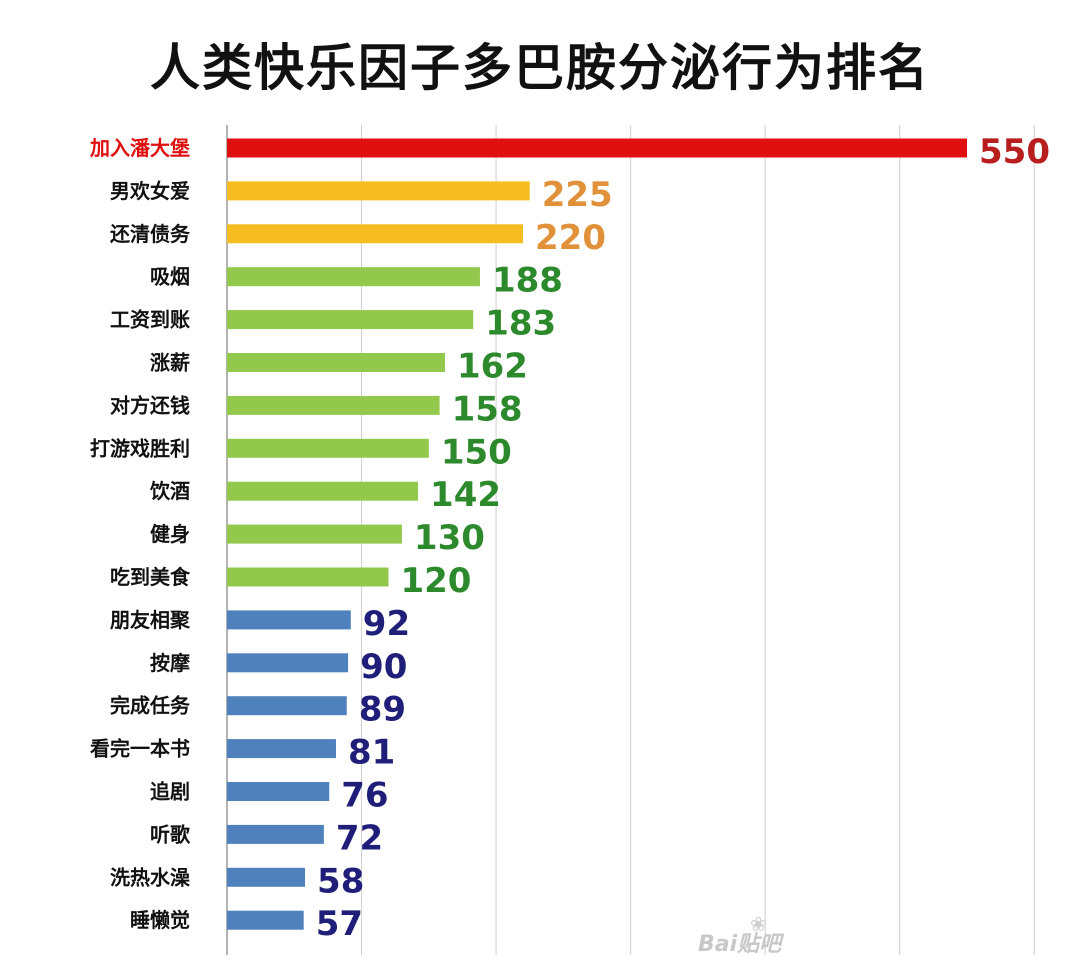 This screenshot has width=1080, height=966. I want to click on value-label: 120, so click(435, 581).